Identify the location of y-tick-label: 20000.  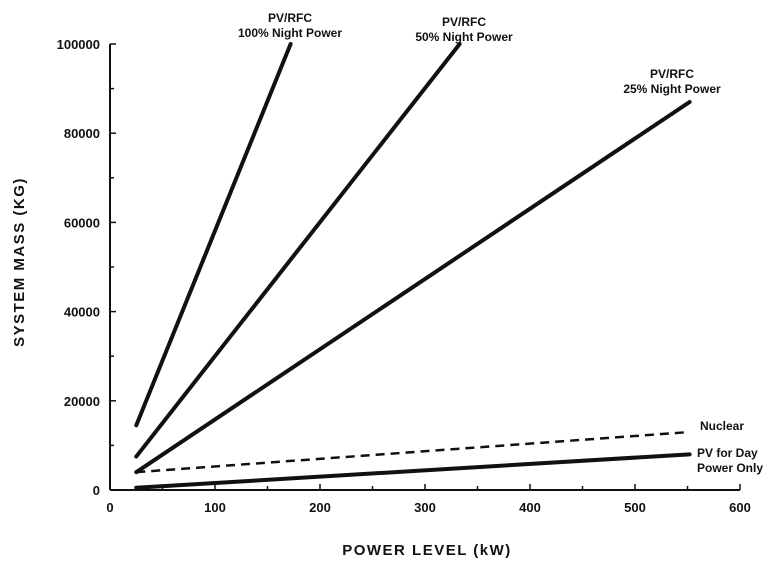
(82, 401).